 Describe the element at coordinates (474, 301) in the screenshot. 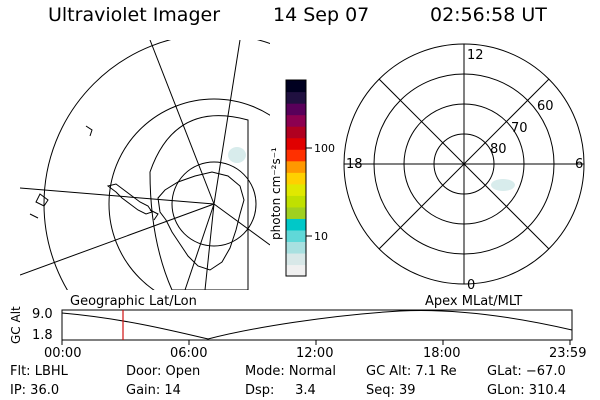

I see `apex-label: Apex MLat/MLT` at that location.